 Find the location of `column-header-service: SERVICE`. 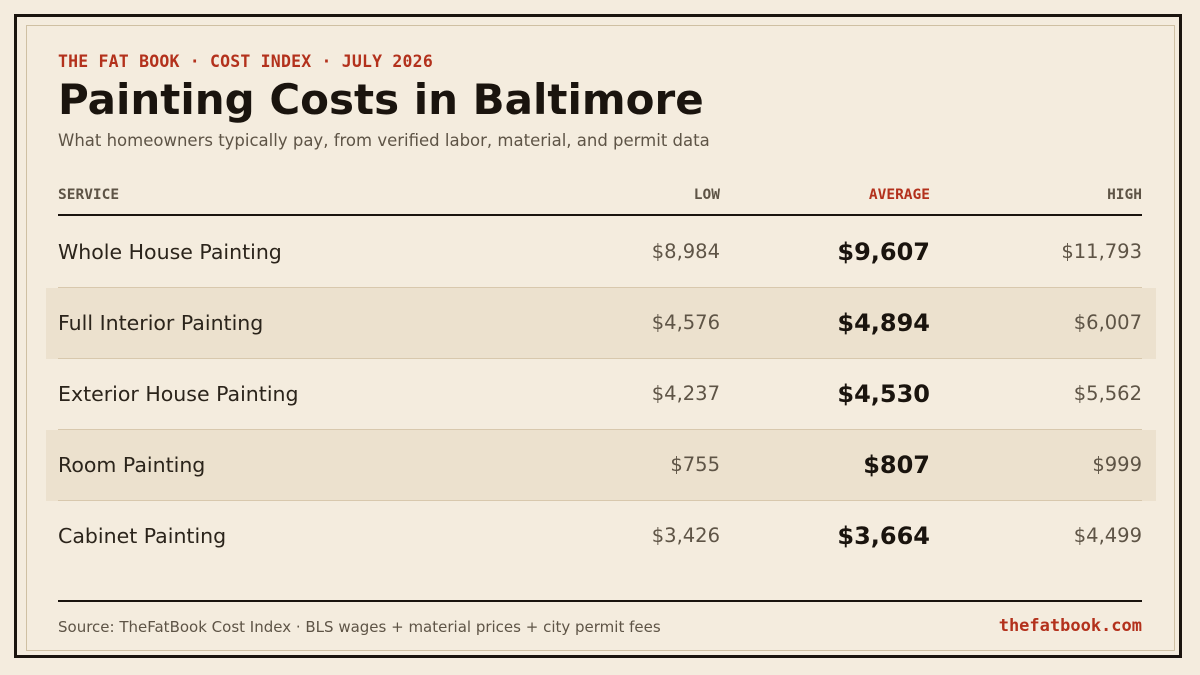

column-header-service: SERVICE is located at coordinates (89, 195).